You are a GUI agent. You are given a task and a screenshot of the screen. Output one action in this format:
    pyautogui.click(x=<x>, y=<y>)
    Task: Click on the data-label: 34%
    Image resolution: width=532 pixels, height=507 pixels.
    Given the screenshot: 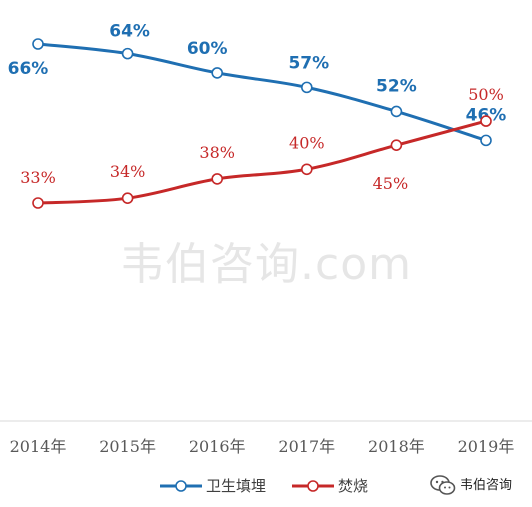 What is the action you would take?
    pyautogui.click(x=128, y=171)
    